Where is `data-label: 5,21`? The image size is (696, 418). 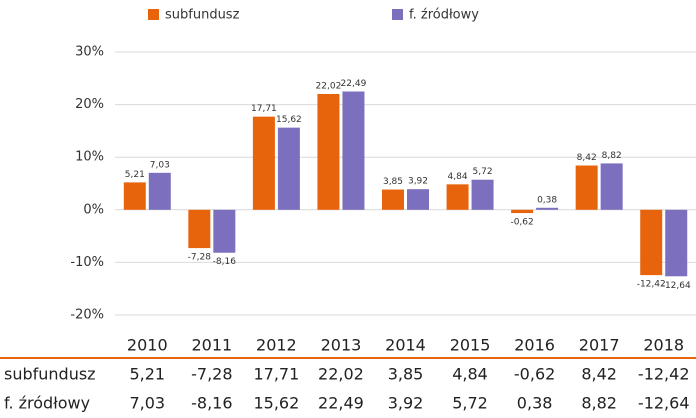 data-label: 5,21 is located at coordinates (135, 175).